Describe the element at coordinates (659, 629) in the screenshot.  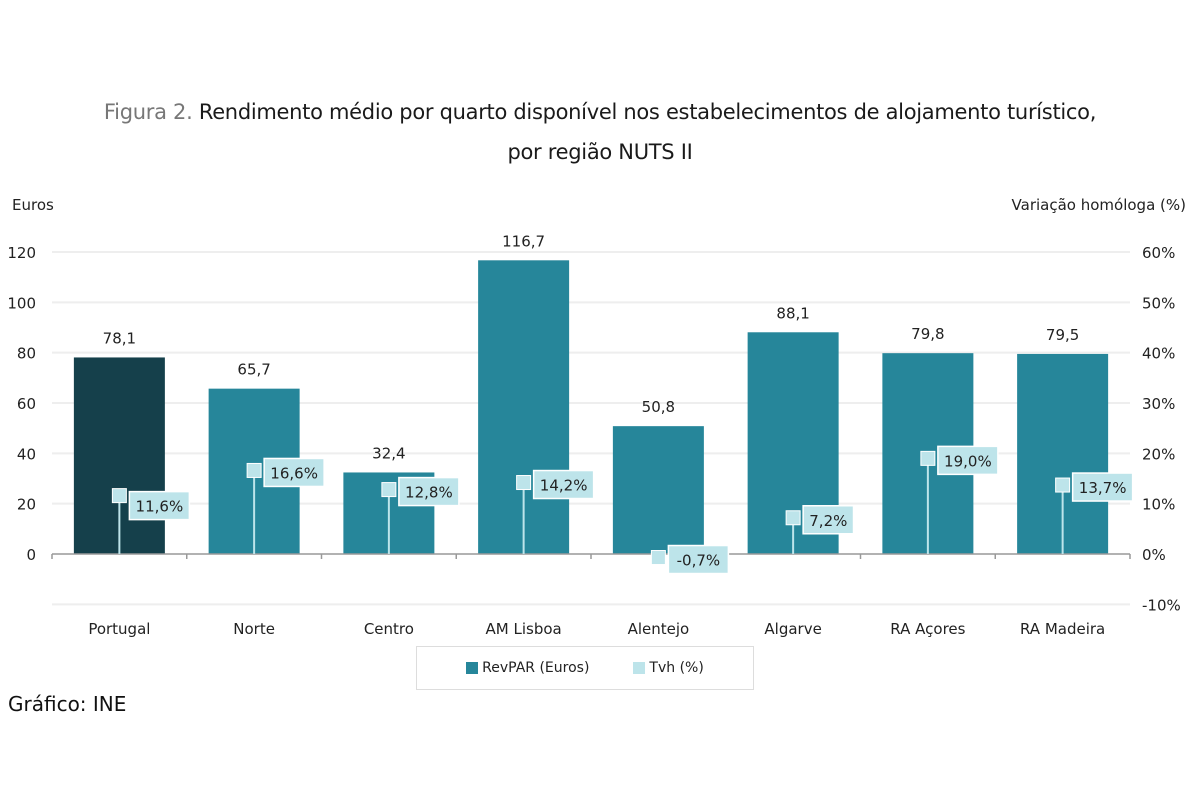
I see `x-tick-label: Alentejo` at that location.